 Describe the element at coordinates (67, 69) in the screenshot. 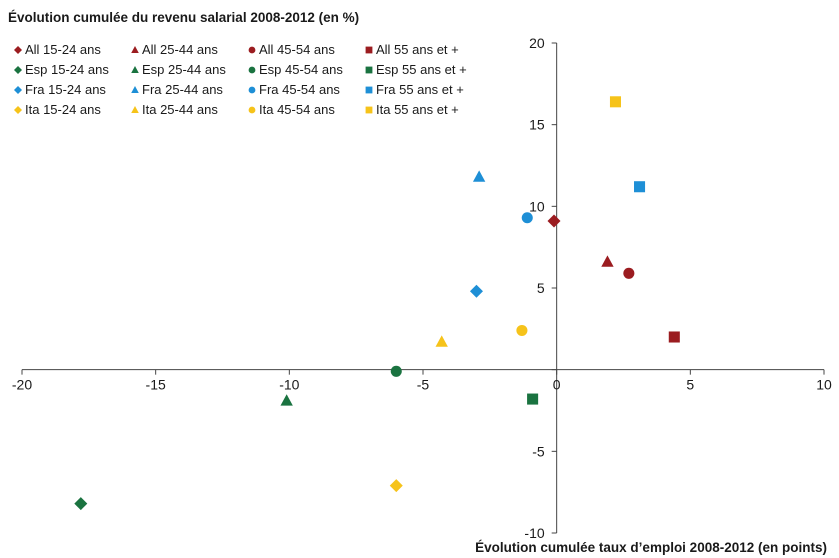

I see `legend-label: Esp 15-24 ans` at that location.